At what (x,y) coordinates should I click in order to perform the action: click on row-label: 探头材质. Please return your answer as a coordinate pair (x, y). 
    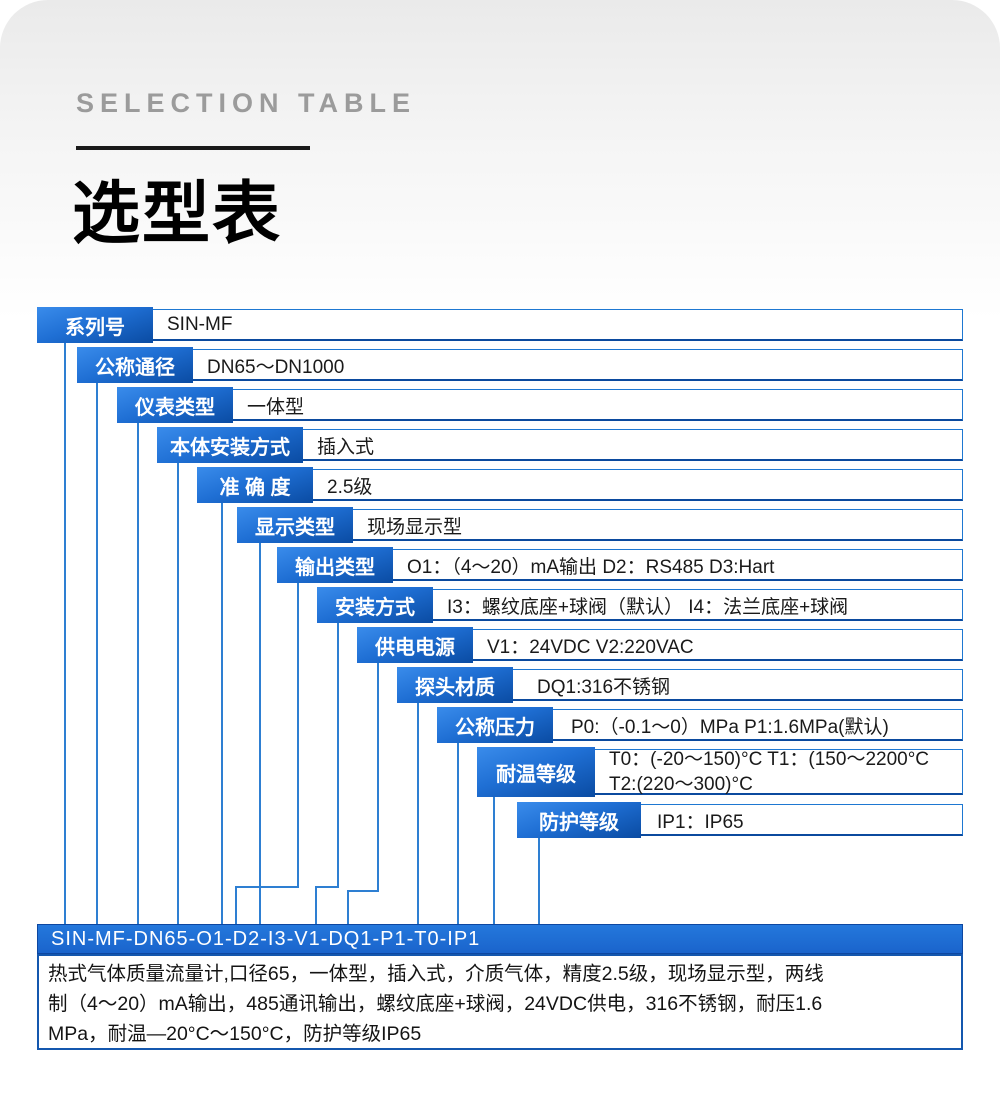
    Looking at the image, I should click on (455, 685).